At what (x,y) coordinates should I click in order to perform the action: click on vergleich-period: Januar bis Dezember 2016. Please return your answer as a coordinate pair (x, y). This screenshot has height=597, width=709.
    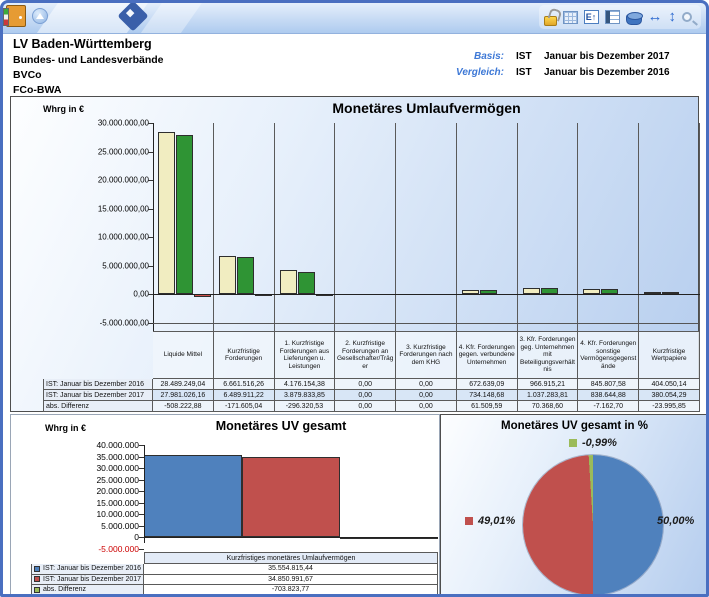
    Looking at the image, I should click on (607, 72).